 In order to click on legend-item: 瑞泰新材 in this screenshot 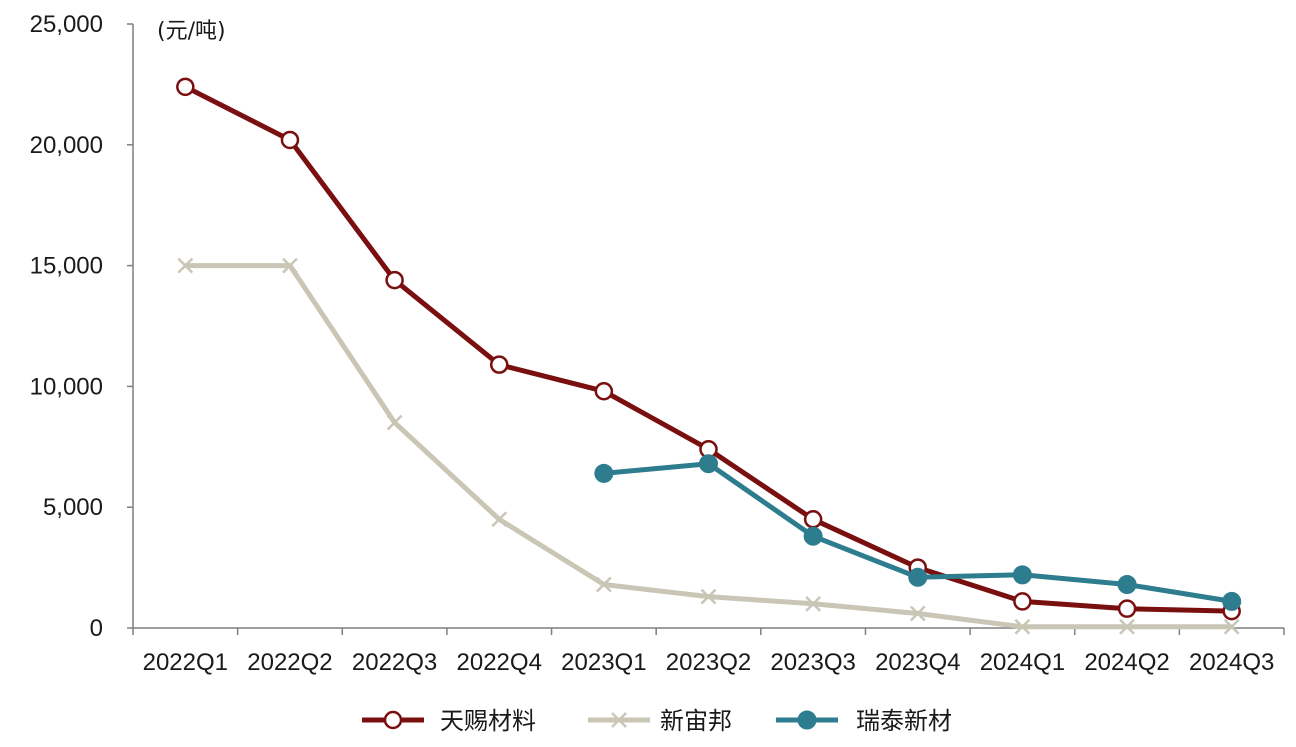, I will do `click(864, 721)`.